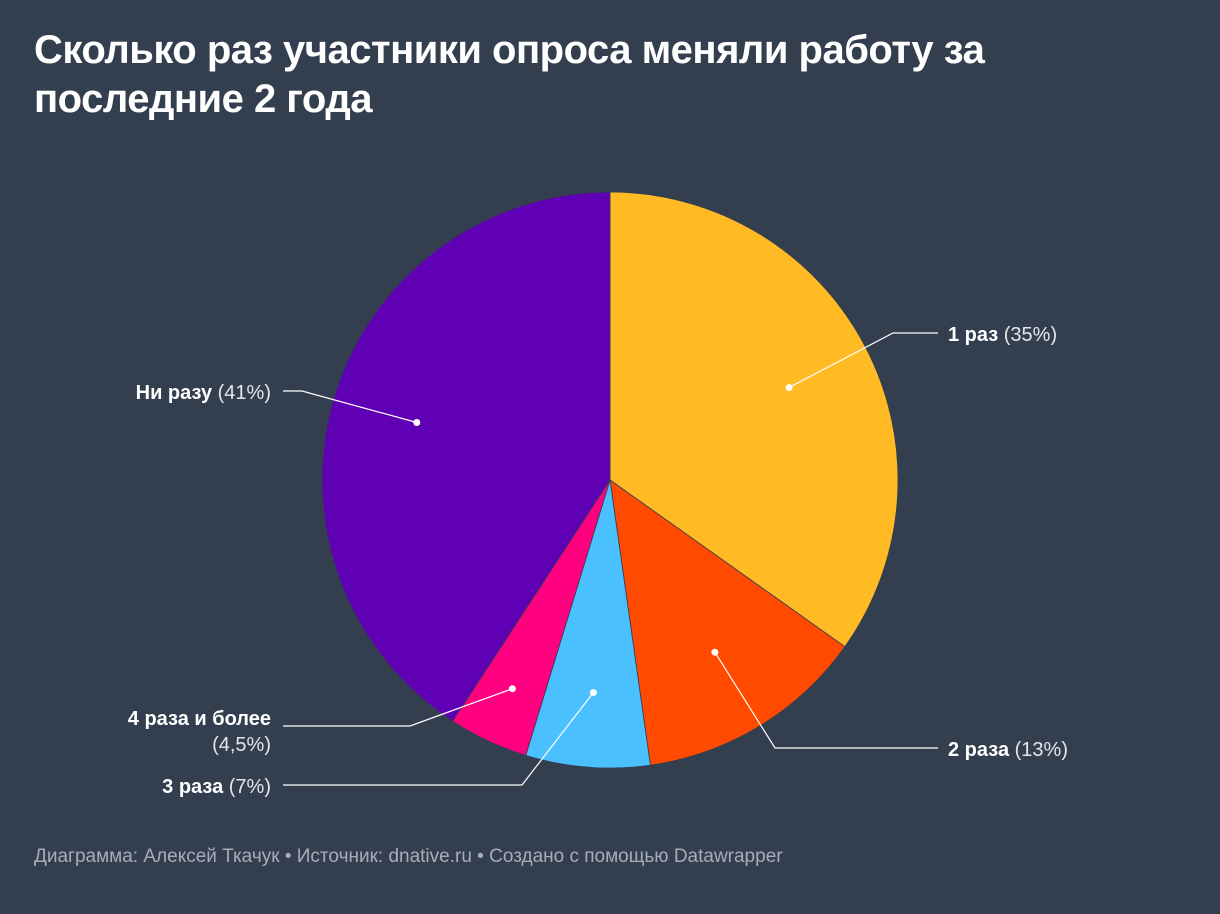 This screenshot has height=914, width=1220. Describe the element at coordinates (512, 689) in the screenshot. I see `leader-dot-4-раза-и-более` at that location.